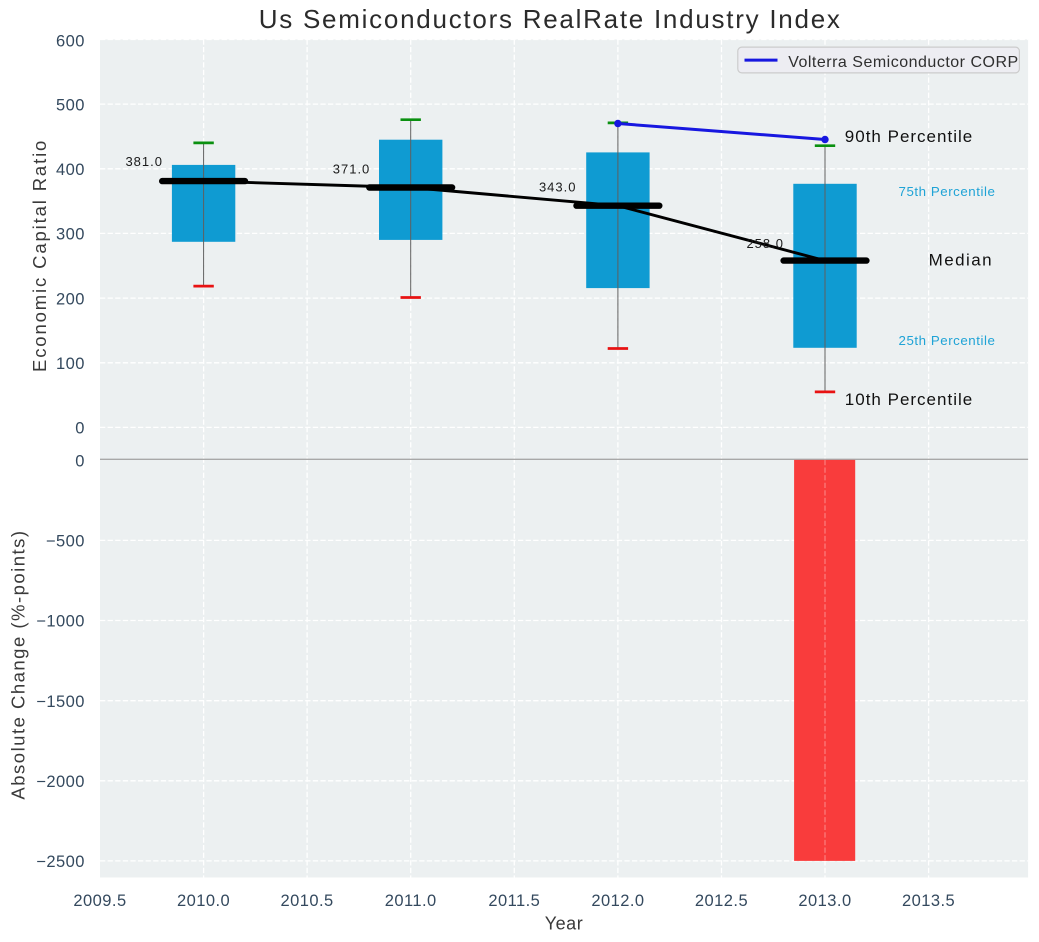 Image resolution: width=1039 pixels, height=942 pixels. I want to click on svg-text: 600, so click(70, 42).